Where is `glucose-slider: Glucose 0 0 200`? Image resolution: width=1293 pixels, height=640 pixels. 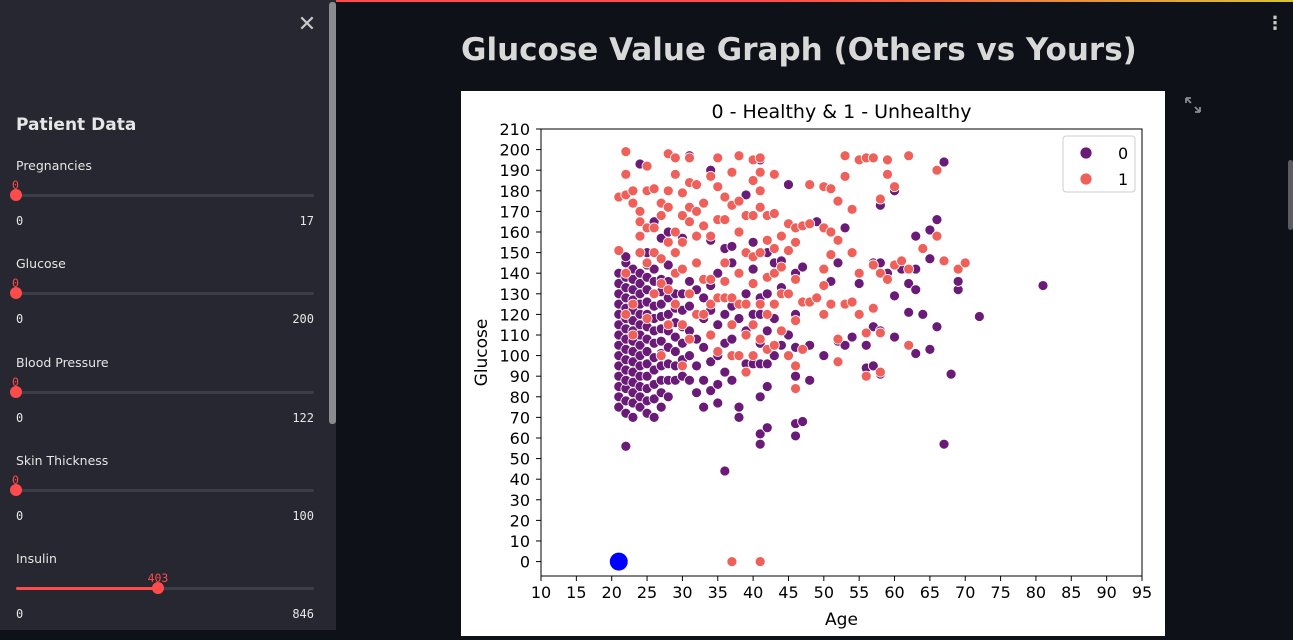 glucose-slider: Glucose 0 0 200 is located at coordinates (162, 296).